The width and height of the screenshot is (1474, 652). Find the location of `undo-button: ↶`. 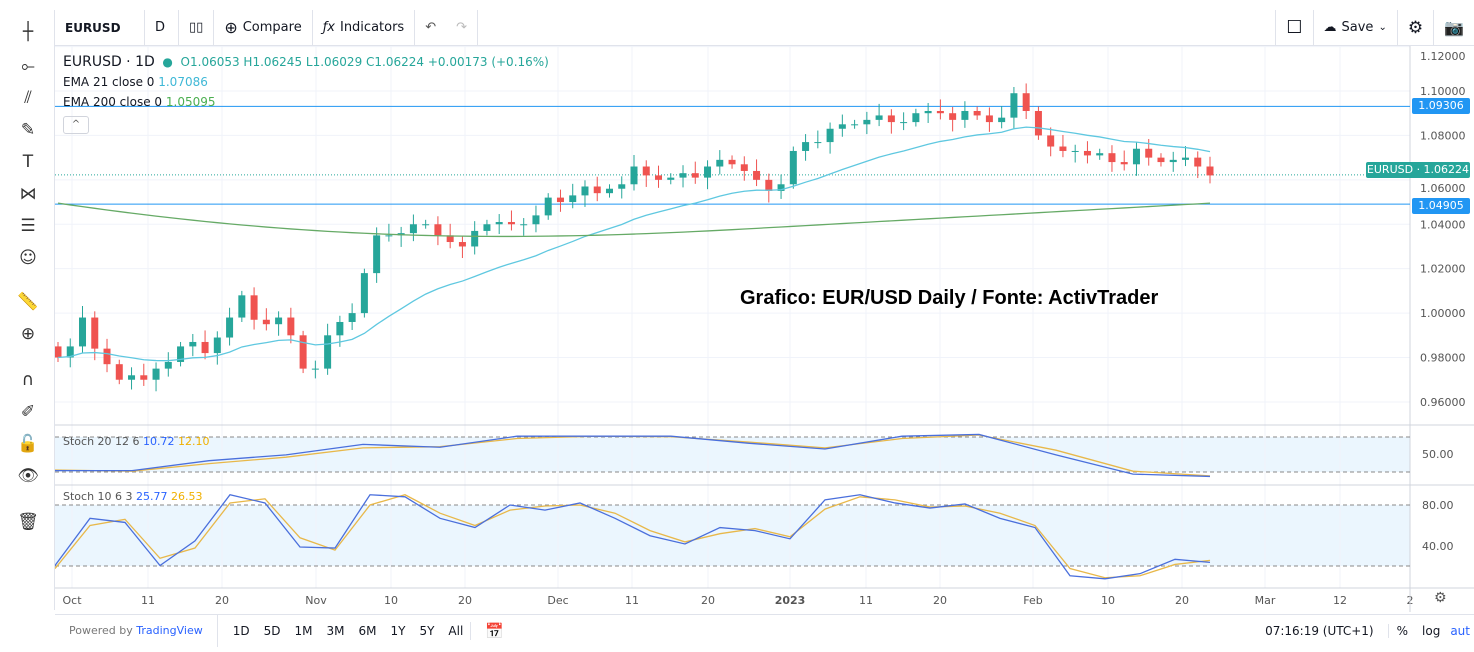

undo-button: ↶ is located at coordinates (430, 28).